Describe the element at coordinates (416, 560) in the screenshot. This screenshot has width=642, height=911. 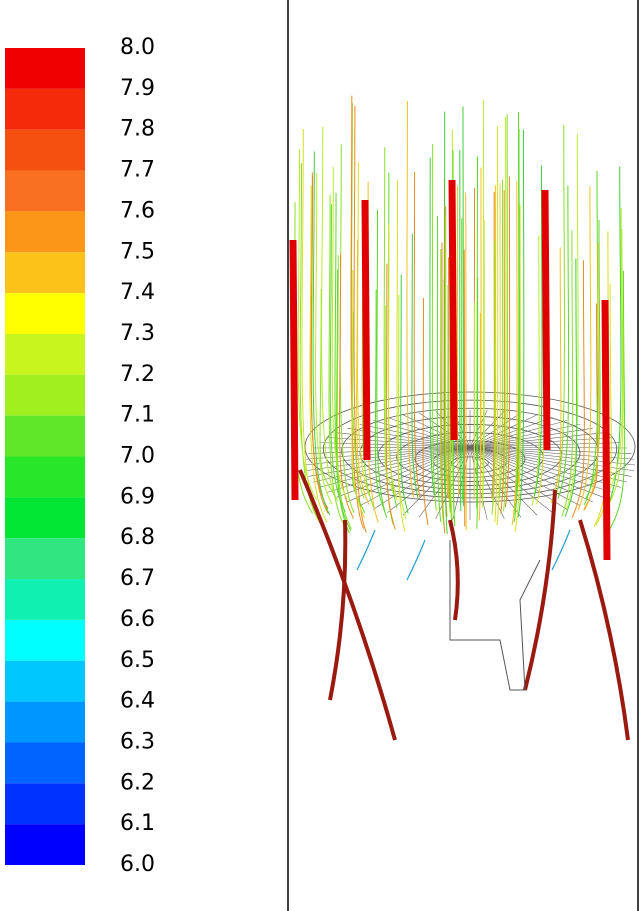
I see `wisp` at that location.